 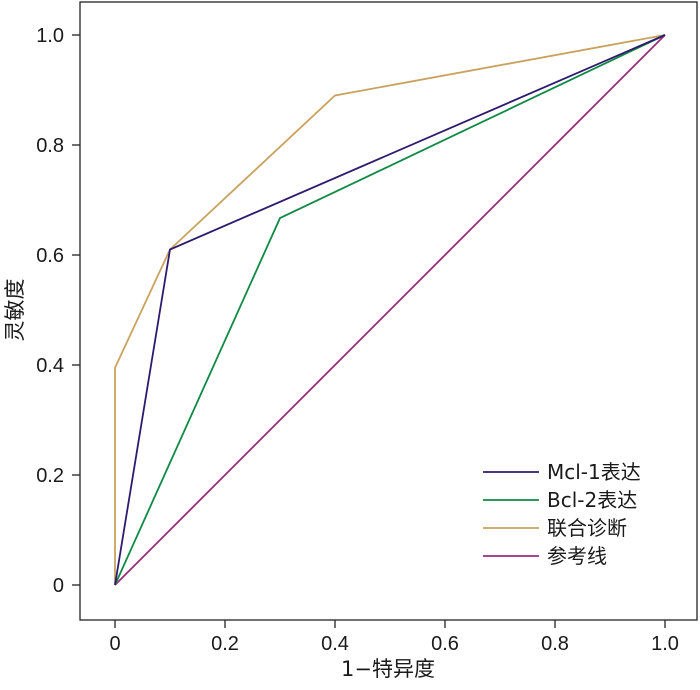 What do you see at coordinates (50, 36) in the screenshot?
I see `y-tick-label: 1.0` at bounding box center [50, 36].